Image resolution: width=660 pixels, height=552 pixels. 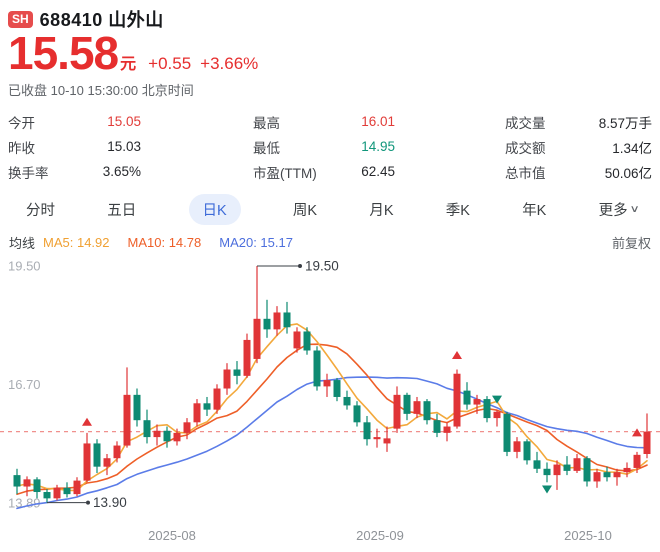 I want to click on stat-turnover-rate: 换手率 3.65%, so click(x=74, y=172).